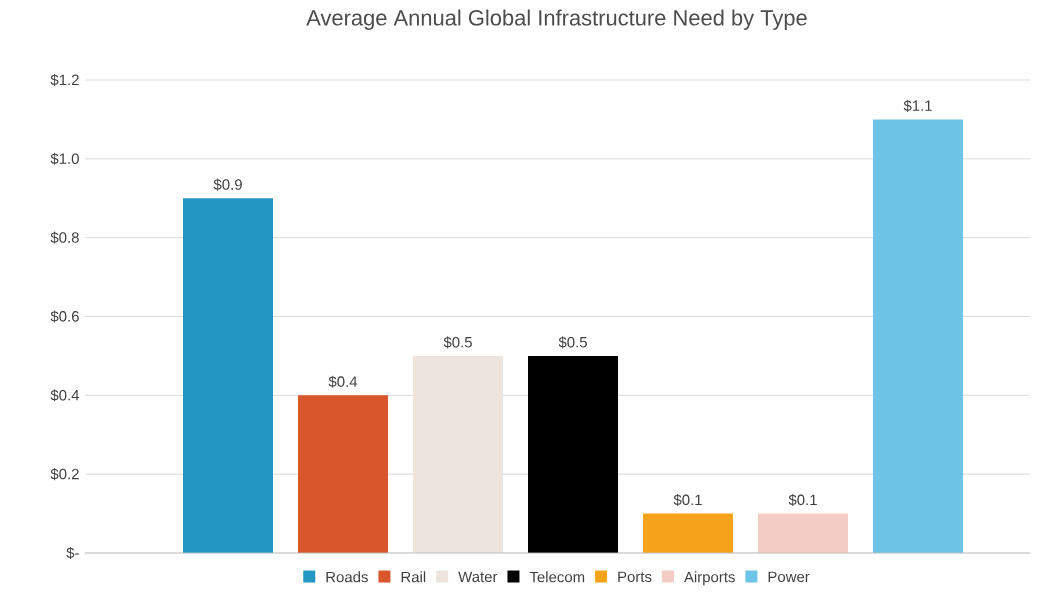 This screenshot has width=1045, height=614. What do you see at coordinates (227, 184) in the screenshot?
I see `data-label: $0.9` at bounding box center [227, 184].